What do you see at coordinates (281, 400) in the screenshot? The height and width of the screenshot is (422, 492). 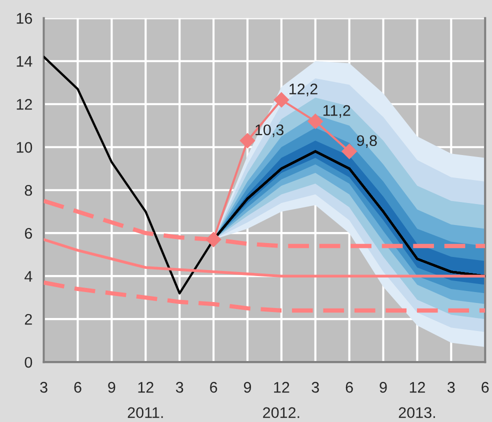 I see `x-tick-label: 12 2012.` at bounding box center [281, 400].